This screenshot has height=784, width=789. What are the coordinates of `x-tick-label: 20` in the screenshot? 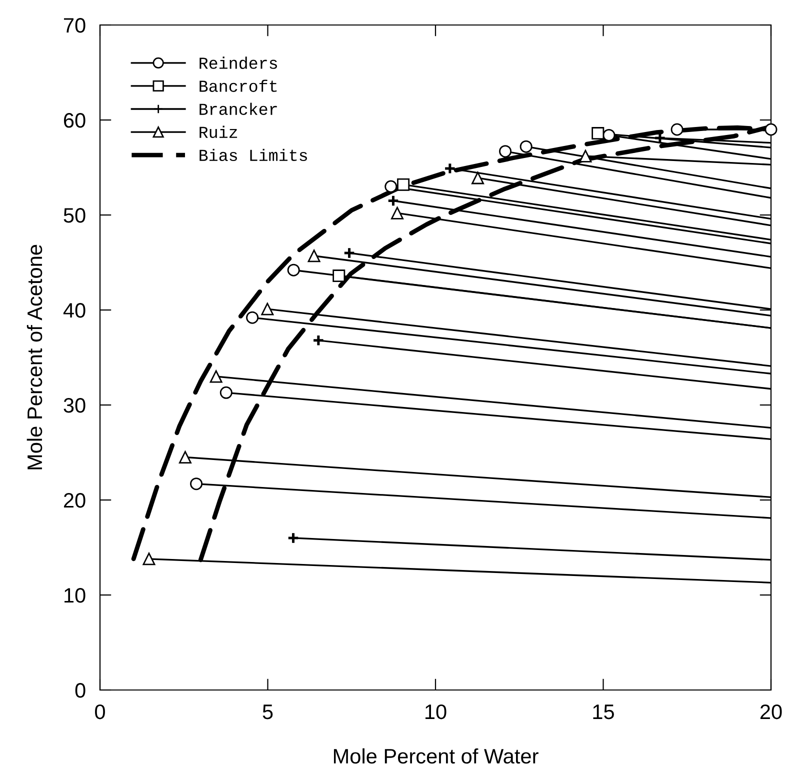 It's located at (771, 712).